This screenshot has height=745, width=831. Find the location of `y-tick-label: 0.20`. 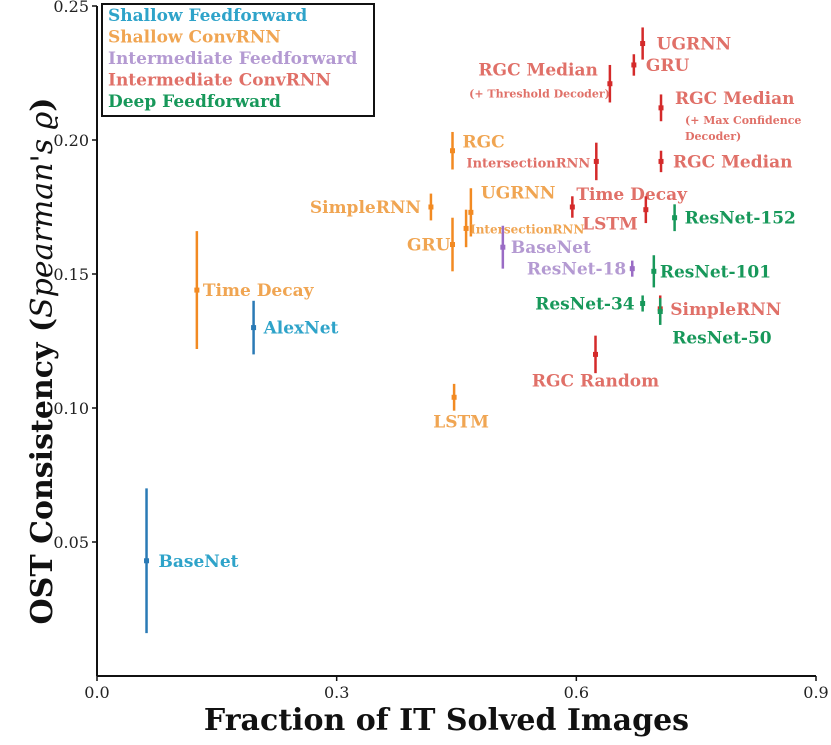

y-tick-label: 0.20 is located at coordinates (71, 140).